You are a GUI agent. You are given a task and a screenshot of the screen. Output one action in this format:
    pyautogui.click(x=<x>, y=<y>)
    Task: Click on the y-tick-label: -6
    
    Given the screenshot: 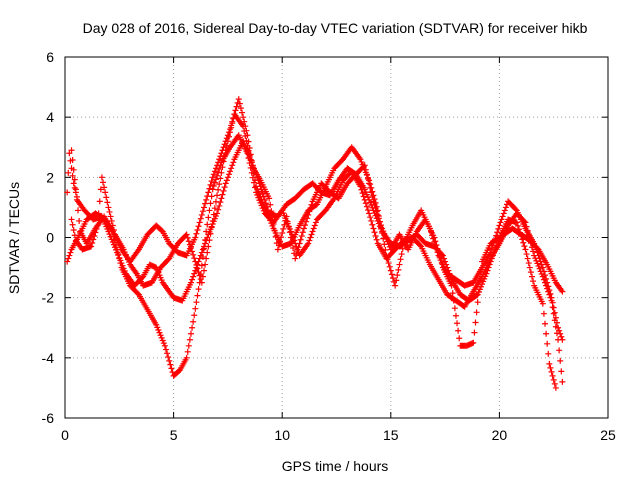 What is the action you would take?
    pyautogui.click(x=48, y=418)
    